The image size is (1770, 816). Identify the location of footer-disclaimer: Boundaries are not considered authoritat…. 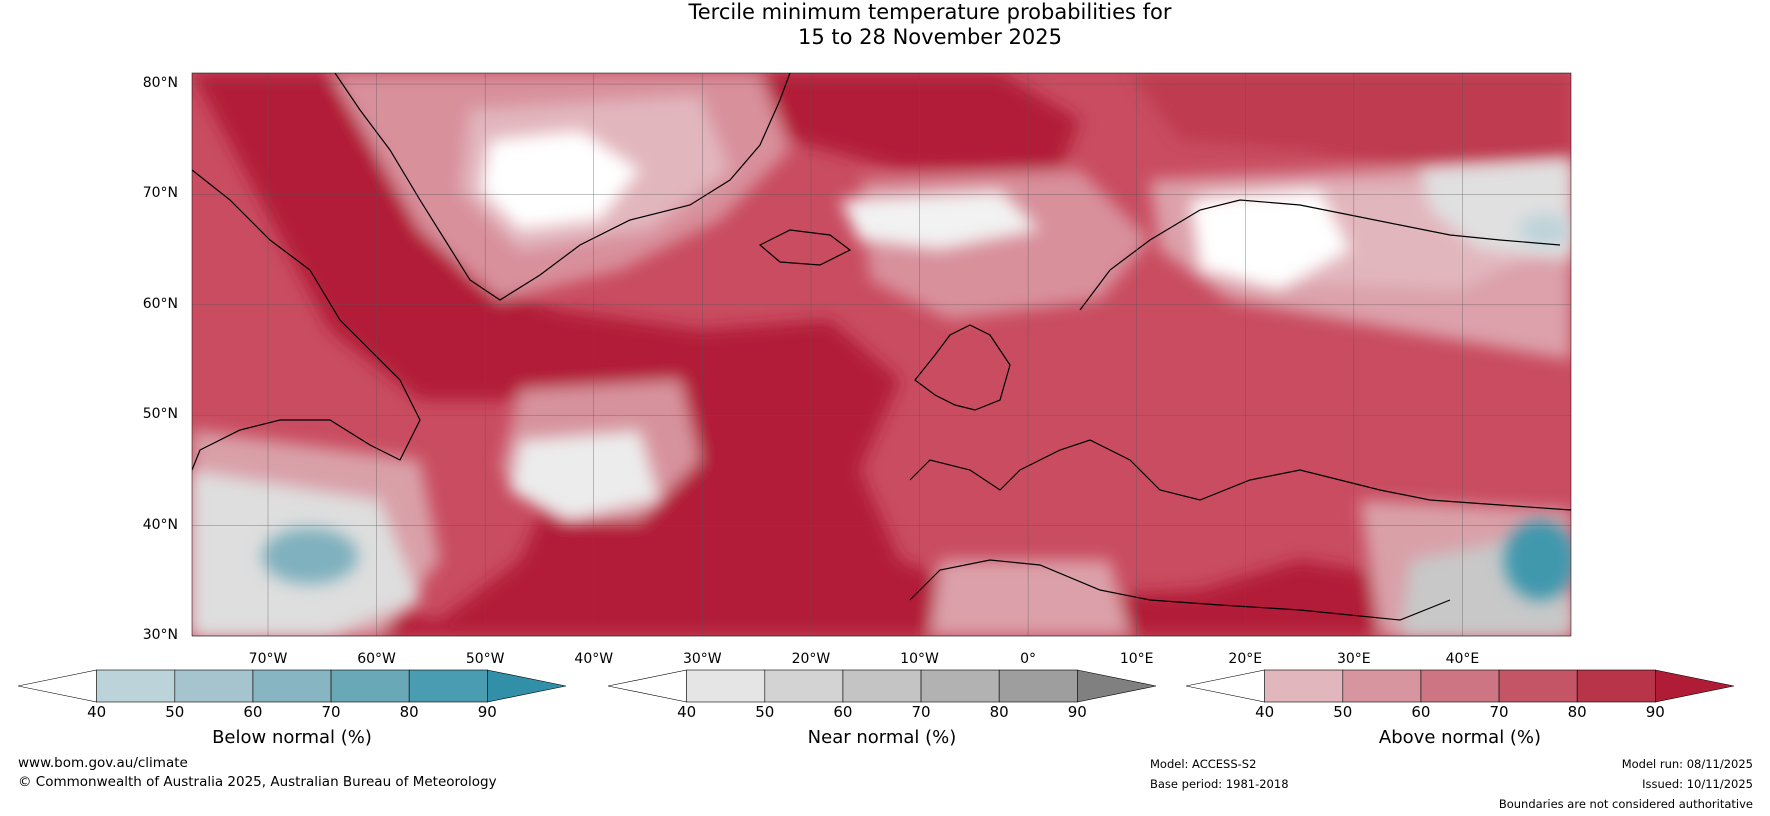
(1625, 804).